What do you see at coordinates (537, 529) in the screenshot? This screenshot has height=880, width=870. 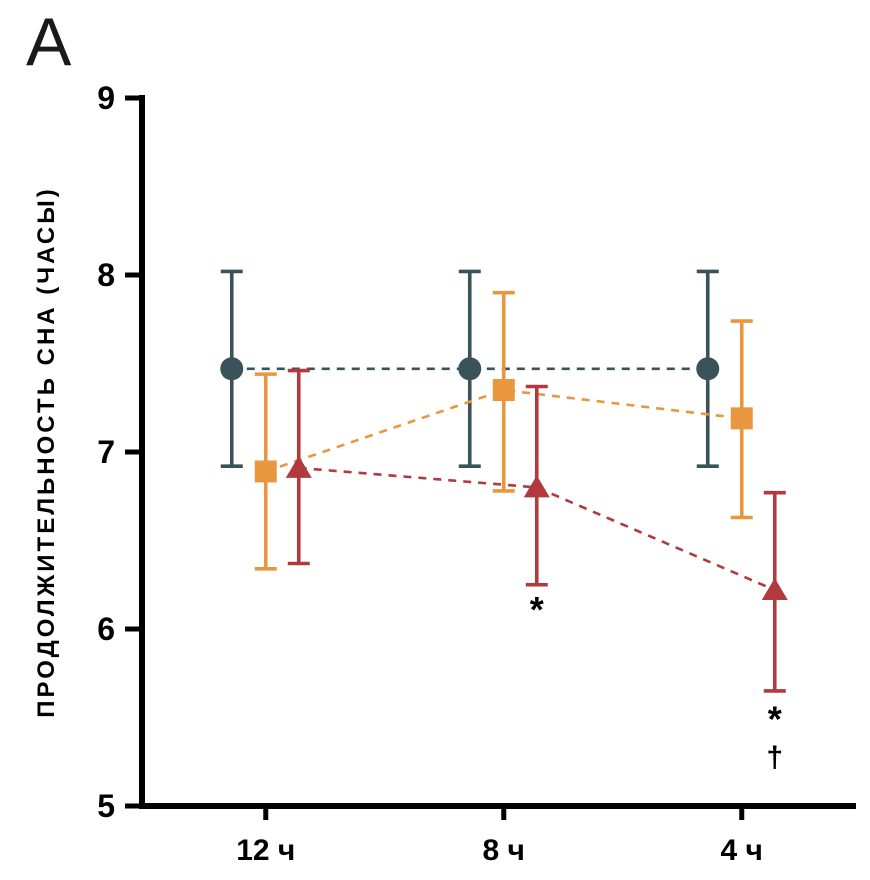 I see `red-triangle-series-line` at bounding box center [537, 529].